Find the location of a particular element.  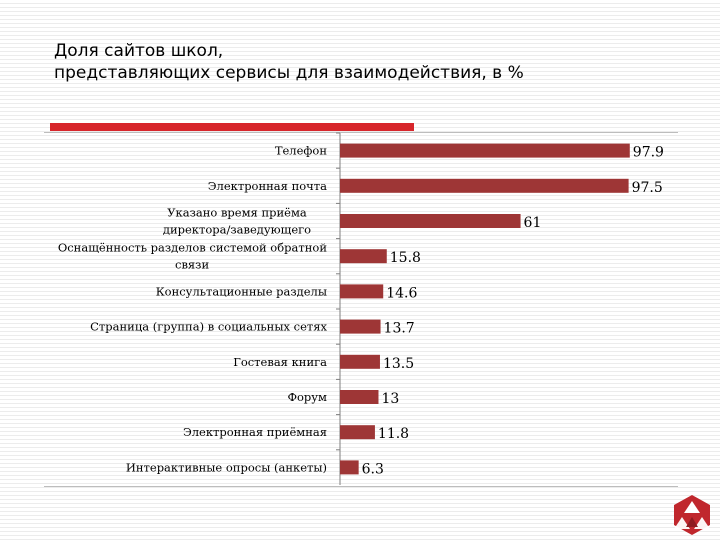

data-label: 14.6 is located at coordinates (401, 293).